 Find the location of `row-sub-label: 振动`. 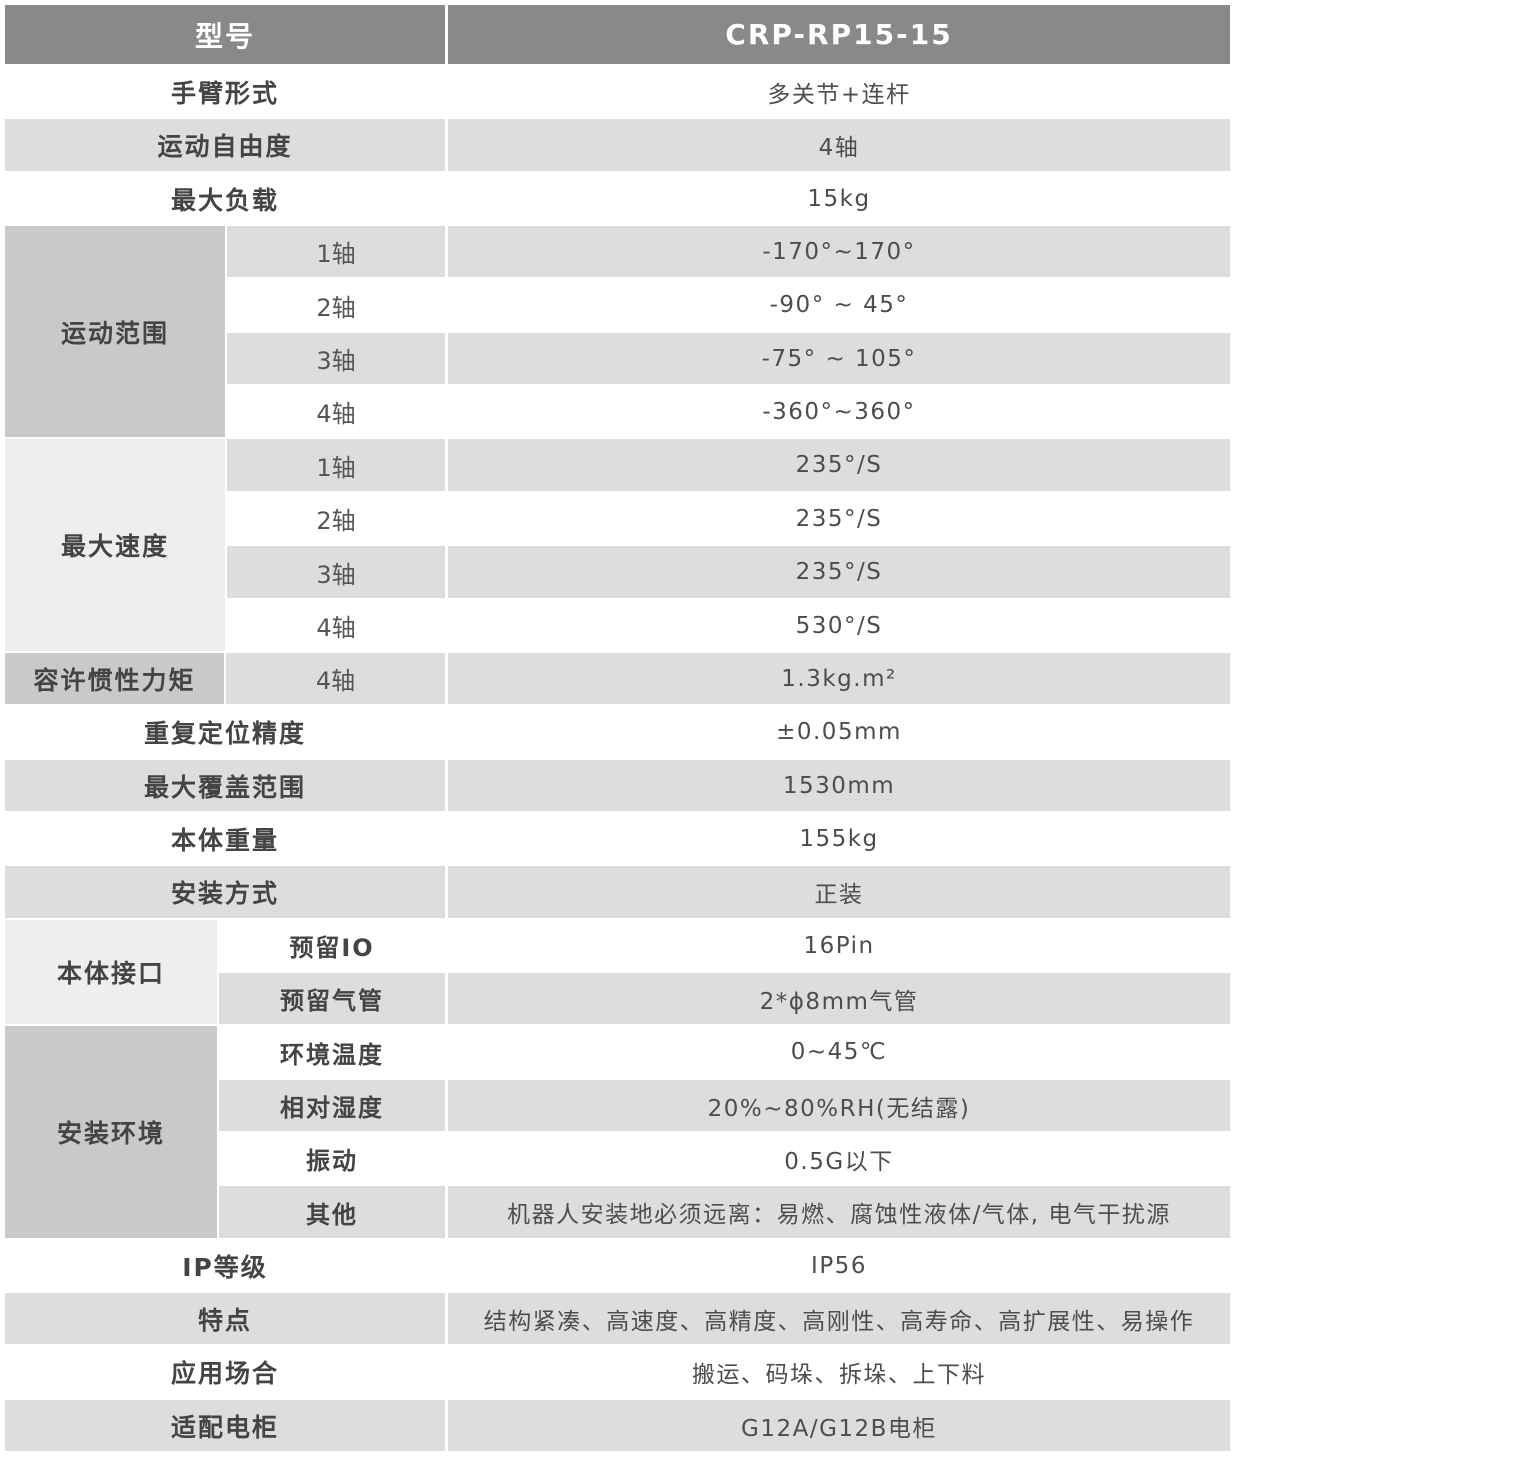

row-sub-label: 振动 is located at coordinates (332, 1158).